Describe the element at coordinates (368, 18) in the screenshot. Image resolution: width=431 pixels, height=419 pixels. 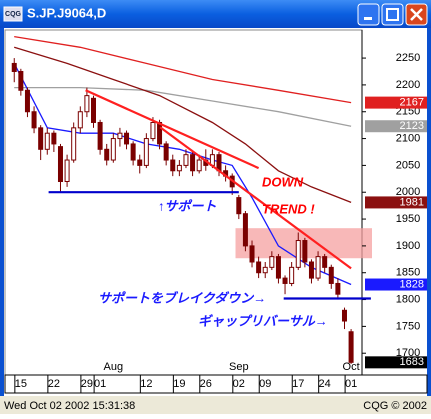
I see `minimize-glyph` at that location.